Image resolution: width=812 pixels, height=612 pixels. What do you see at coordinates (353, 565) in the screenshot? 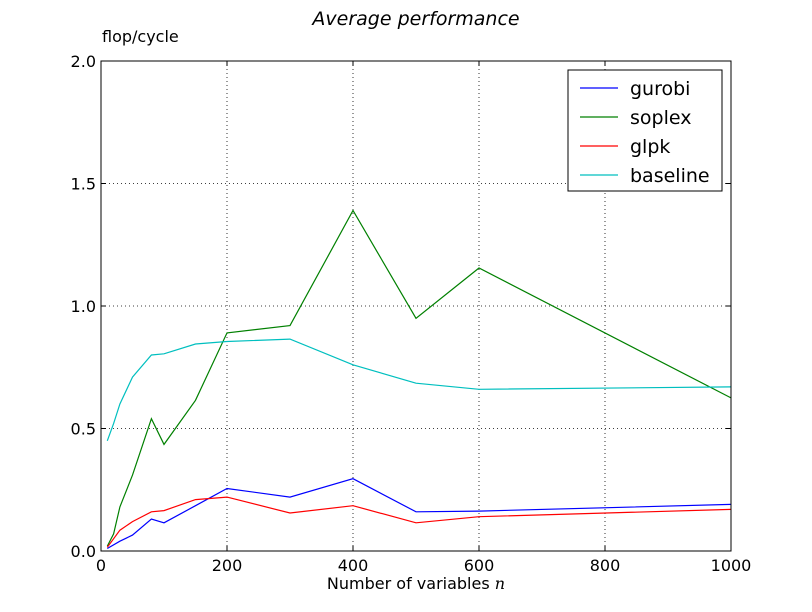
I see `x-tick-label: 400` at bounding box center [353, 565].